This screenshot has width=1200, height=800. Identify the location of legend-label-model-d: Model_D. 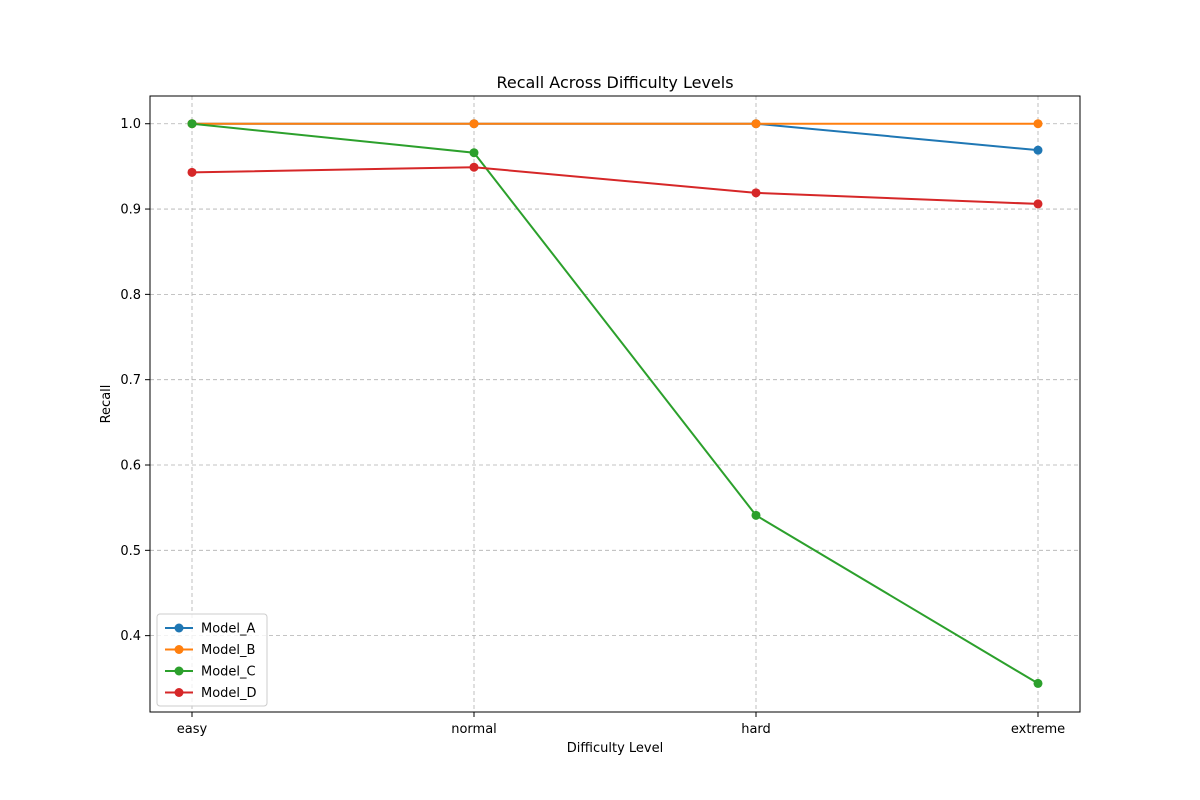
(229, 693).